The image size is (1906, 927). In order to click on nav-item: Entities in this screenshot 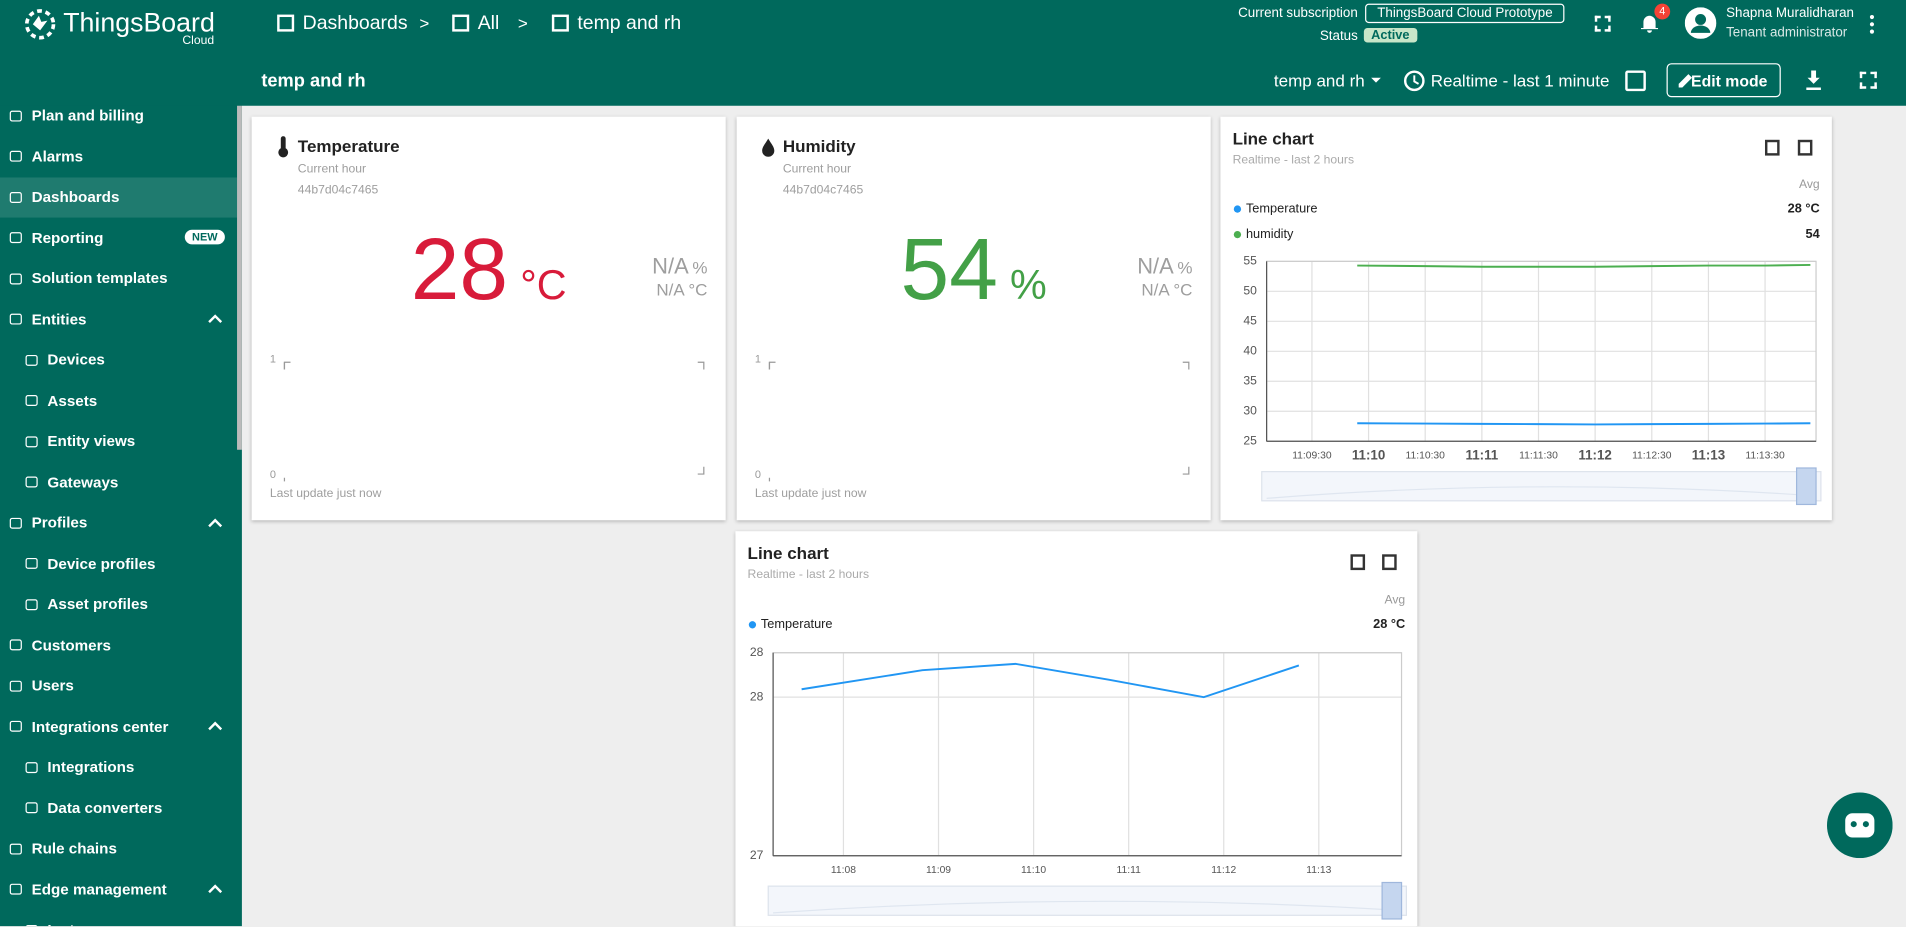, I will do `click(118, 319)`.